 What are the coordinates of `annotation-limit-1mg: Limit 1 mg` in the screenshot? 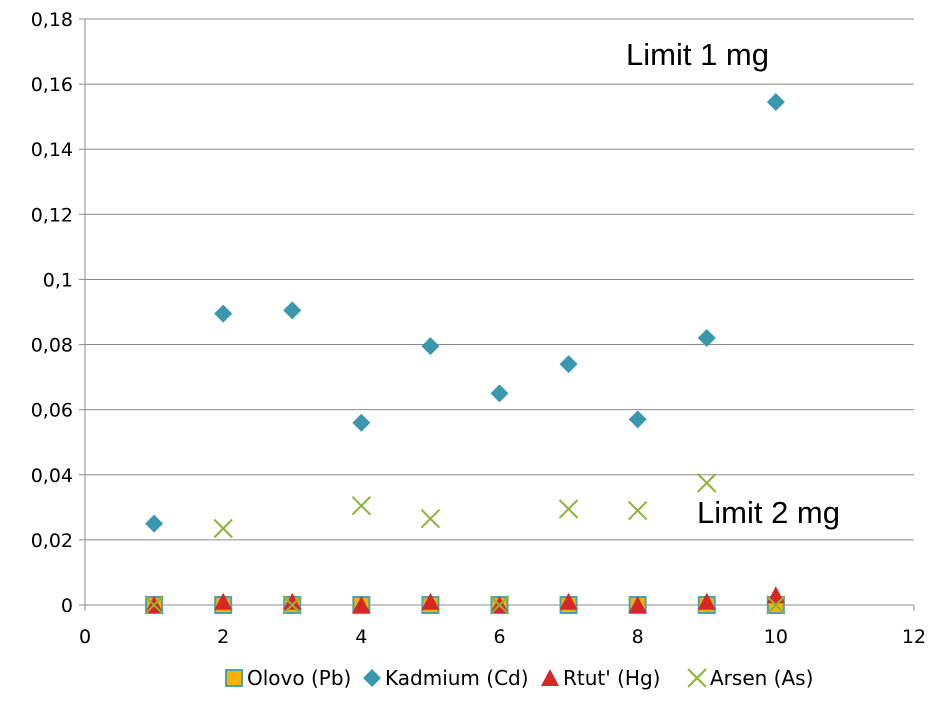 It's located at (697, 54).